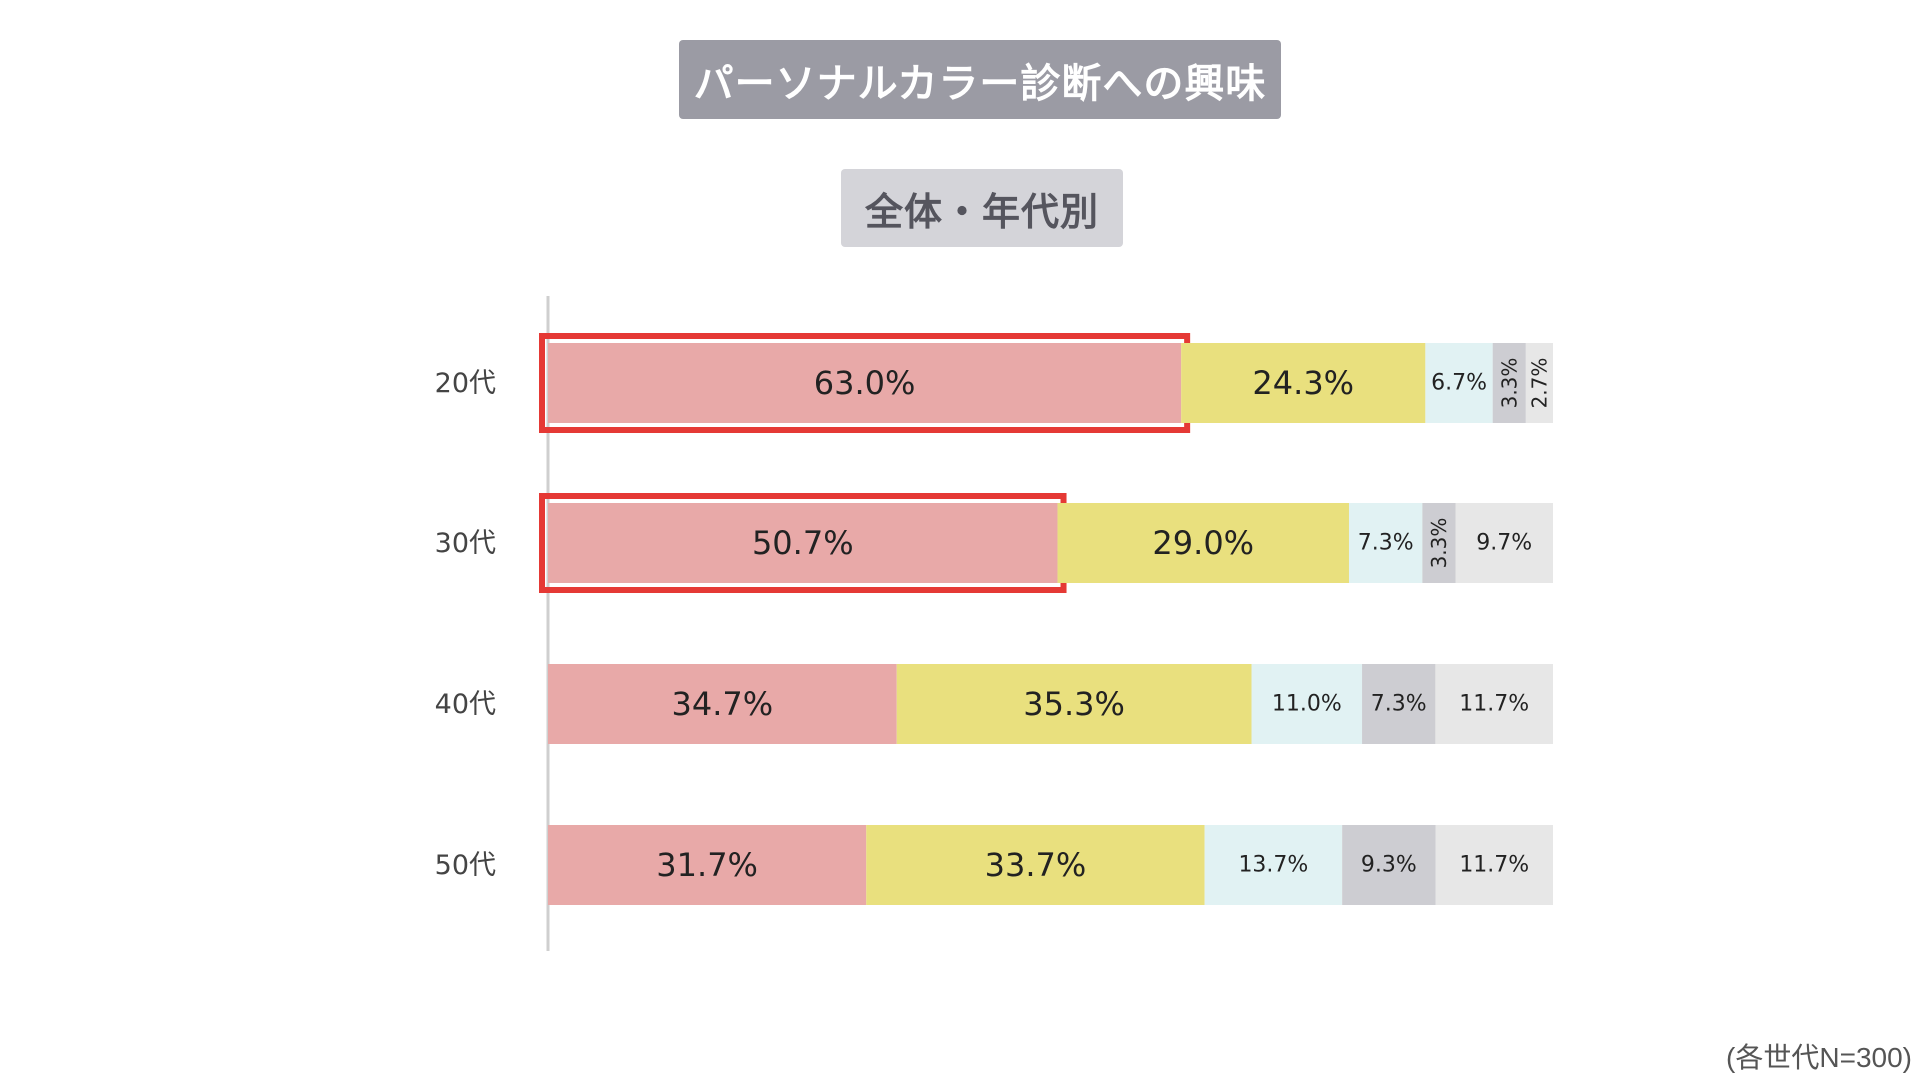 The height and width of the screenshot is (1080, 1920). I want to click on category-label: 30代, so click(465, 543).